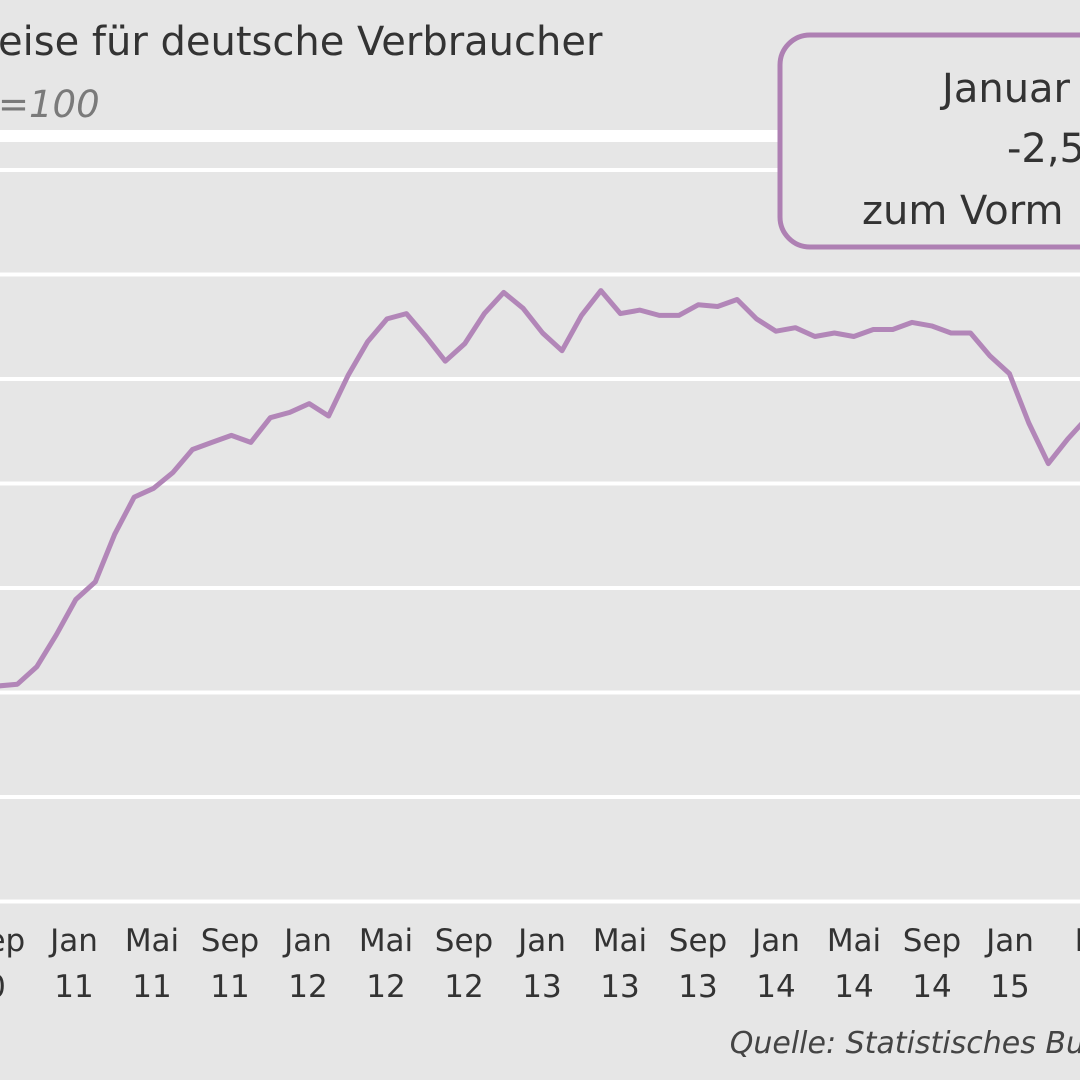  What do you see at coordinates (390, 136) in the screenshot?
I see `header-separator` at bounding box center [390, 136].